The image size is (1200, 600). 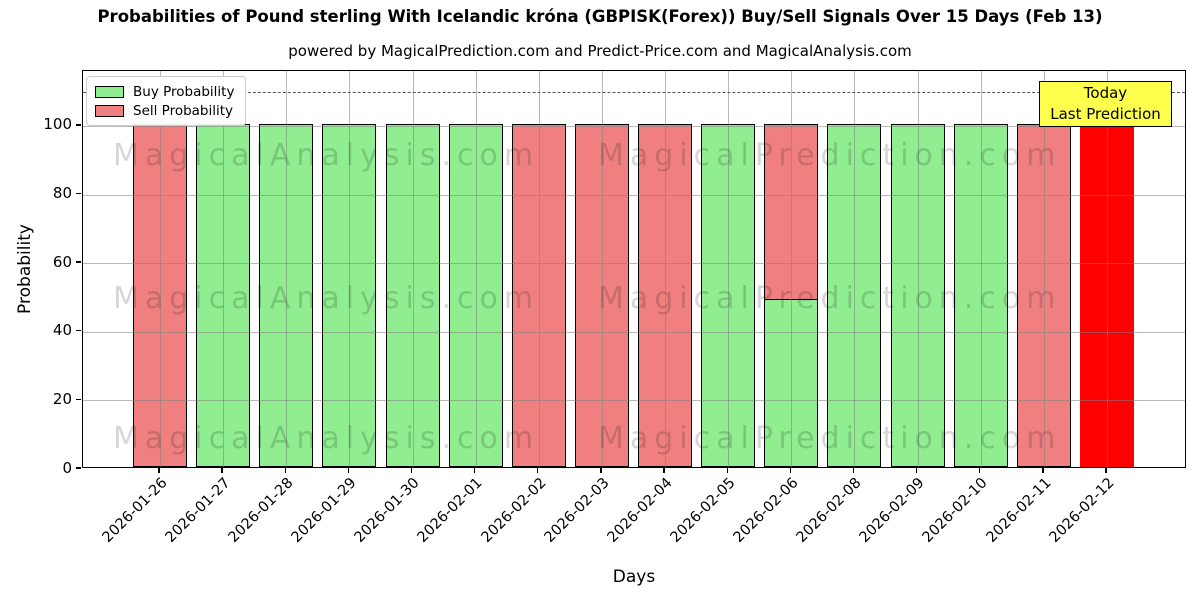 I want to click on legend-label-sell: Sell Probability, so click(x=183, y=110).